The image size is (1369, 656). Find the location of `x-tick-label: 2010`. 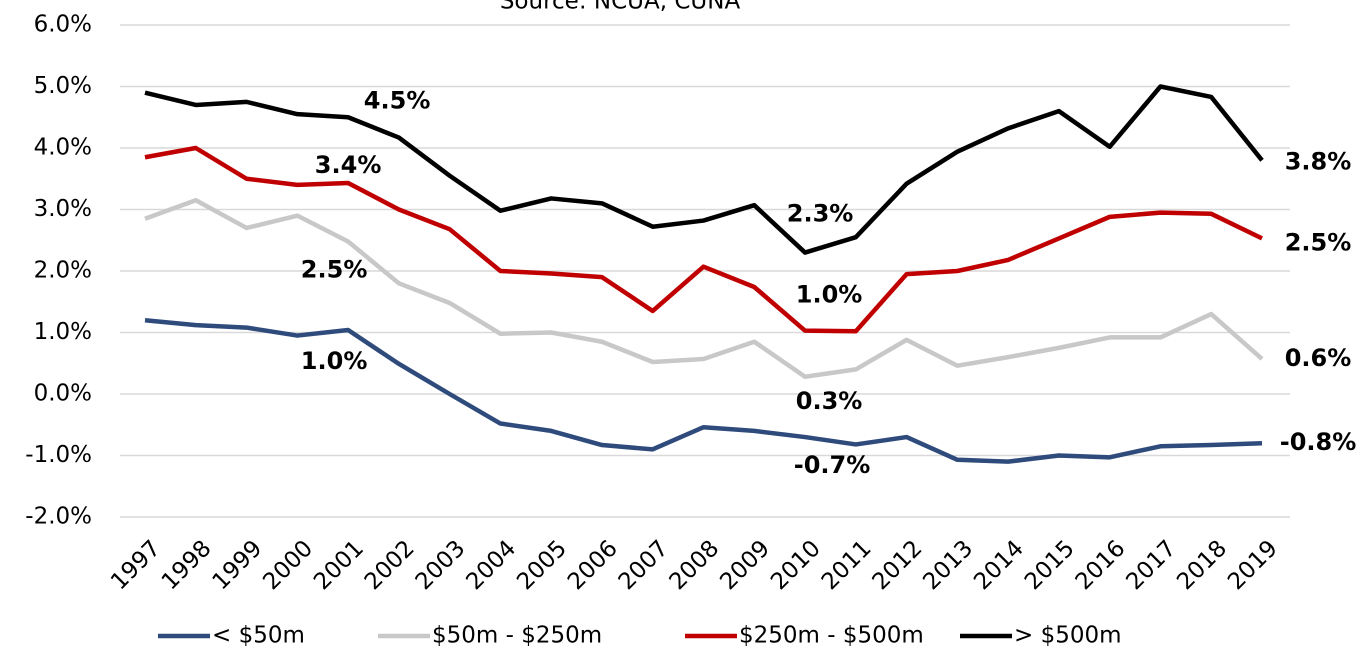

x-tick-label: 2010 is located at coordinates (796, 565).